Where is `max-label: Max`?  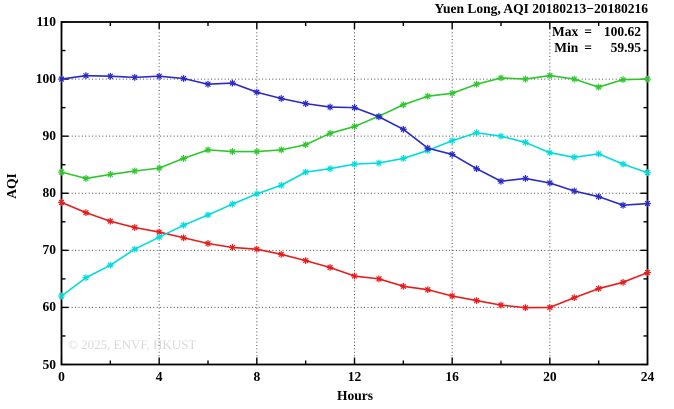 max-label: Max is located at coordinates (565, 31).